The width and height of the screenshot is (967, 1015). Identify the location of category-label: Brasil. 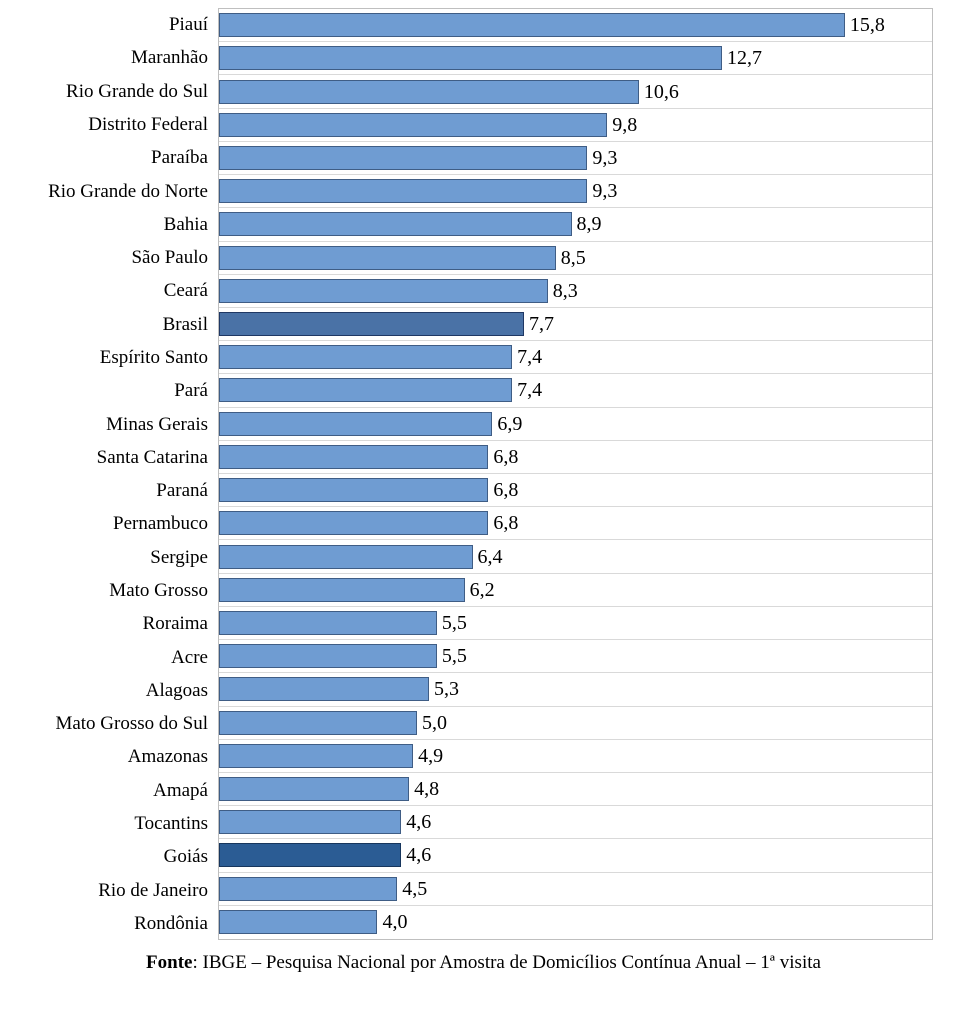
(185, 324).